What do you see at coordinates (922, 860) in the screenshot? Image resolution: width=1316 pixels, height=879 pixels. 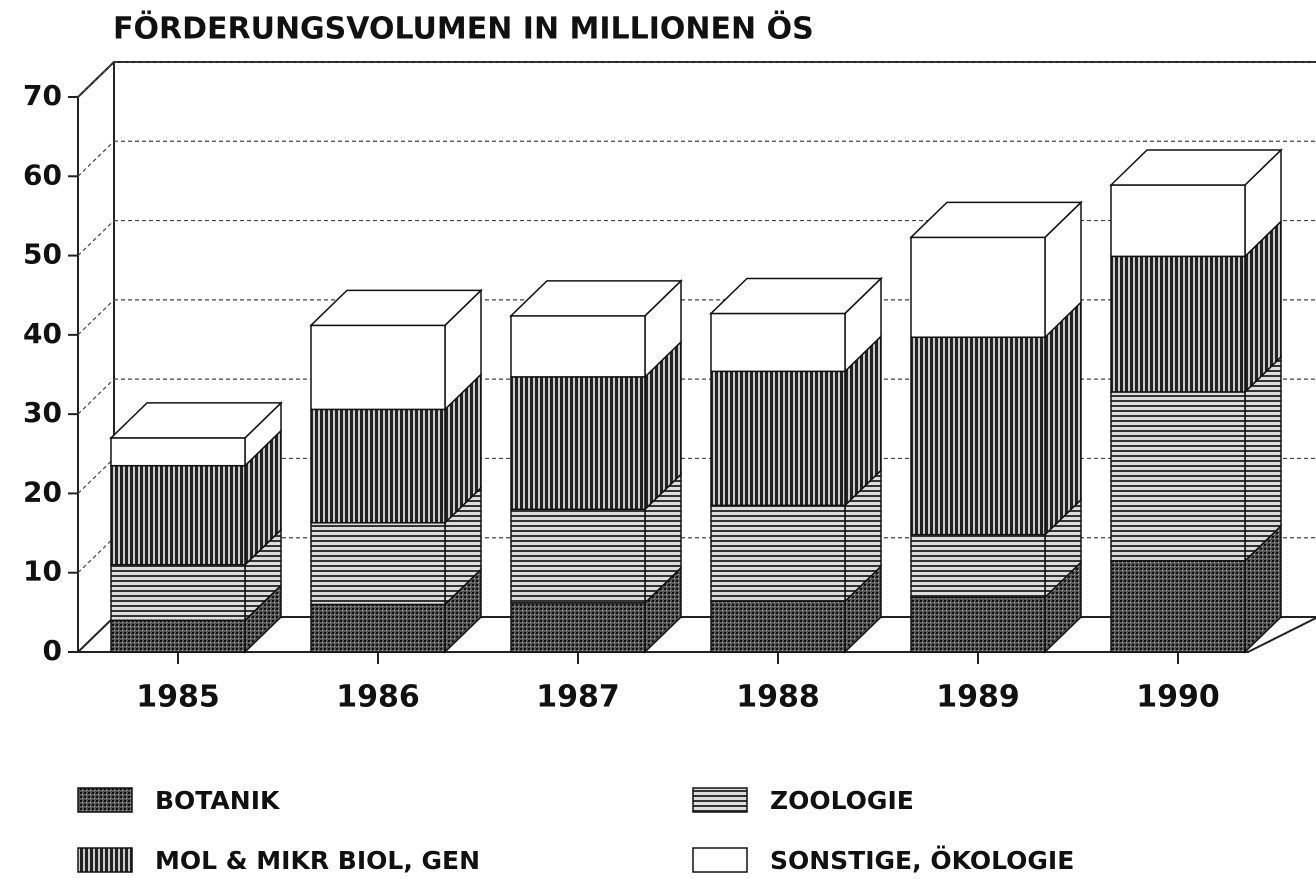 I see `legend-label: SONSTIGE, ÖKOLOGIE` at bounding box center [922, 860].